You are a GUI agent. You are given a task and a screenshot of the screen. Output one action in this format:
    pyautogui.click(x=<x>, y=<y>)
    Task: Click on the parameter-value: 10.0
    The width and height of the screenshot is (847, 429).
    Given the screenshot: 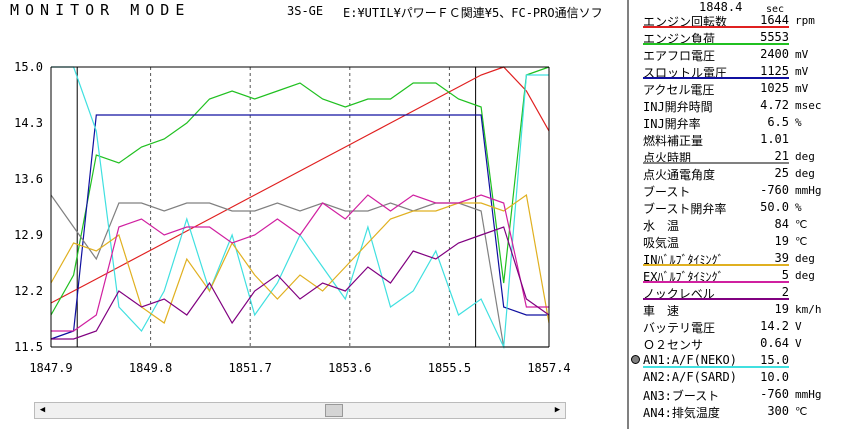 What is the action you would take?
    pyautogui.click(x=774, y=377)
    